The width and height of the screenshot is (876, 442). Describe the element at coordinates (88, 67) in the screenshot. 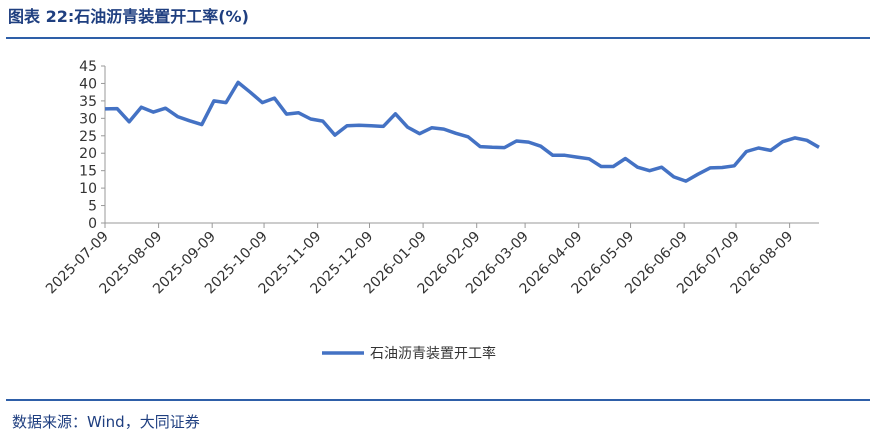

I see `y-tick-label: 45` at that location.